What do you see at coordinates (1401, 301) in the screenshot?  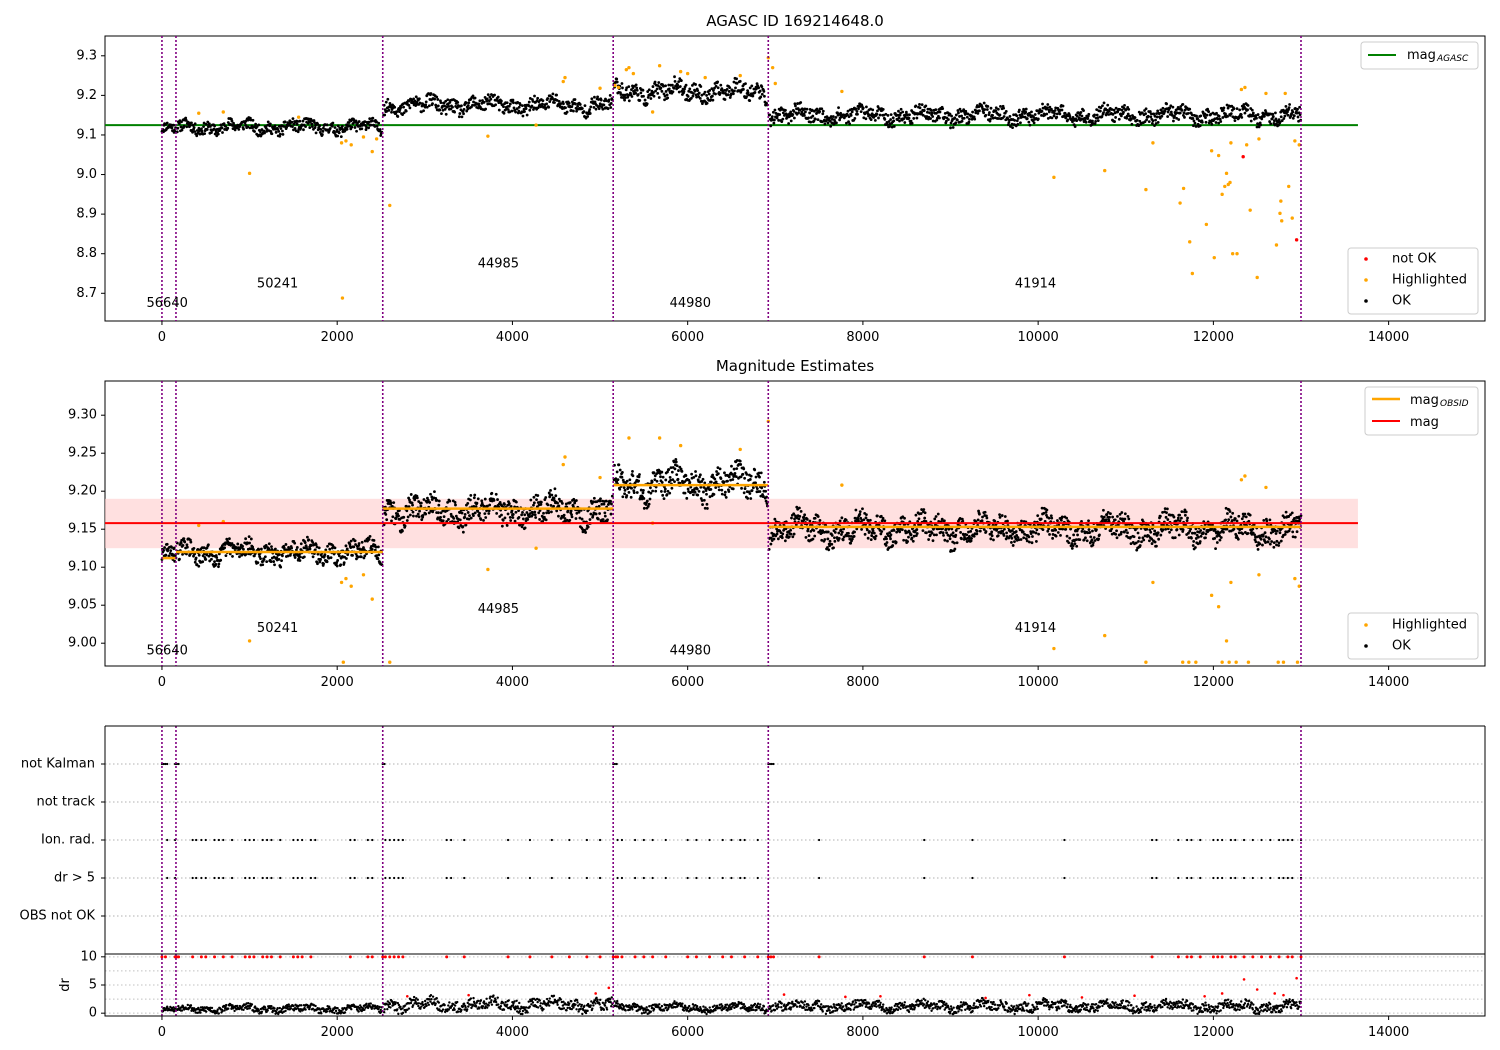 I see `legend-label: OK` at bounding box center [1401, 301].